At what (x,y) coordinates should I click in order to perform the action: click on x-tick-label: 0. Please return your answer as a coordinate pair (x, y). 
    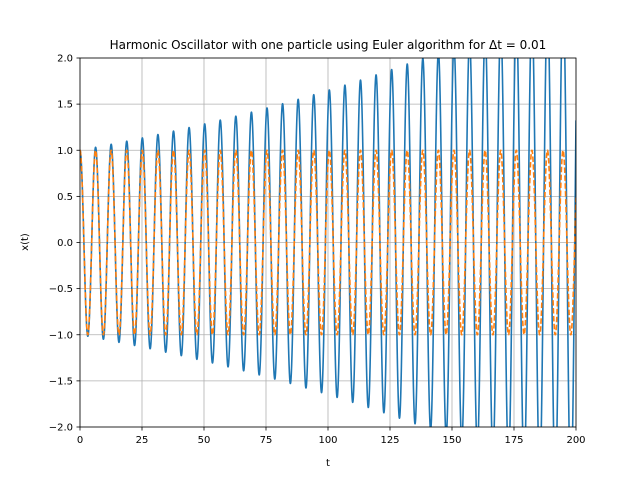
    Looking at the image, I should click on (80, 440).